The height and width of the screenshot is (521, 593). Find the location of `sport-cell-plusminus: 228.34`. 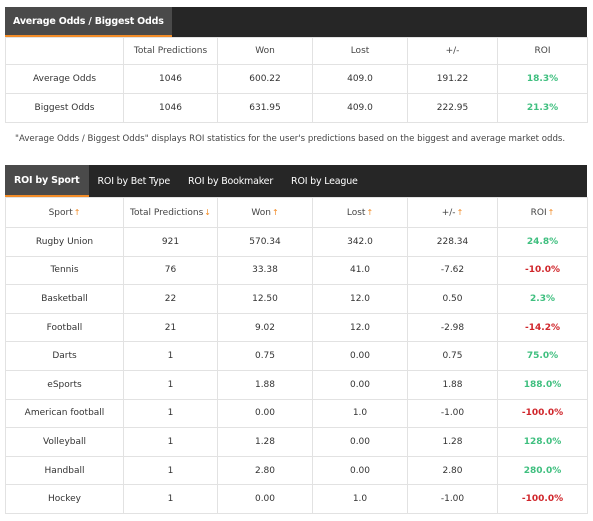

sport-cell-plusminus: 228.34 is located at coordinates (452, 242).